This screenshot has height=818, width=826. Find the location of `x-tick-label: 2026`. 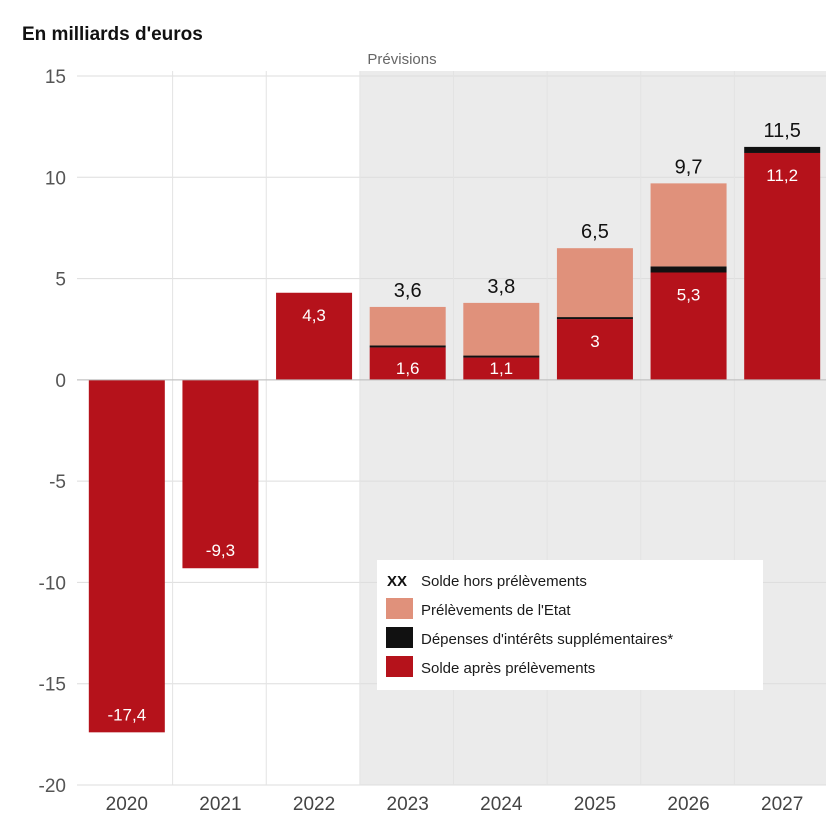

x-tick-label: 2026 is located at coordinates (688, 804).